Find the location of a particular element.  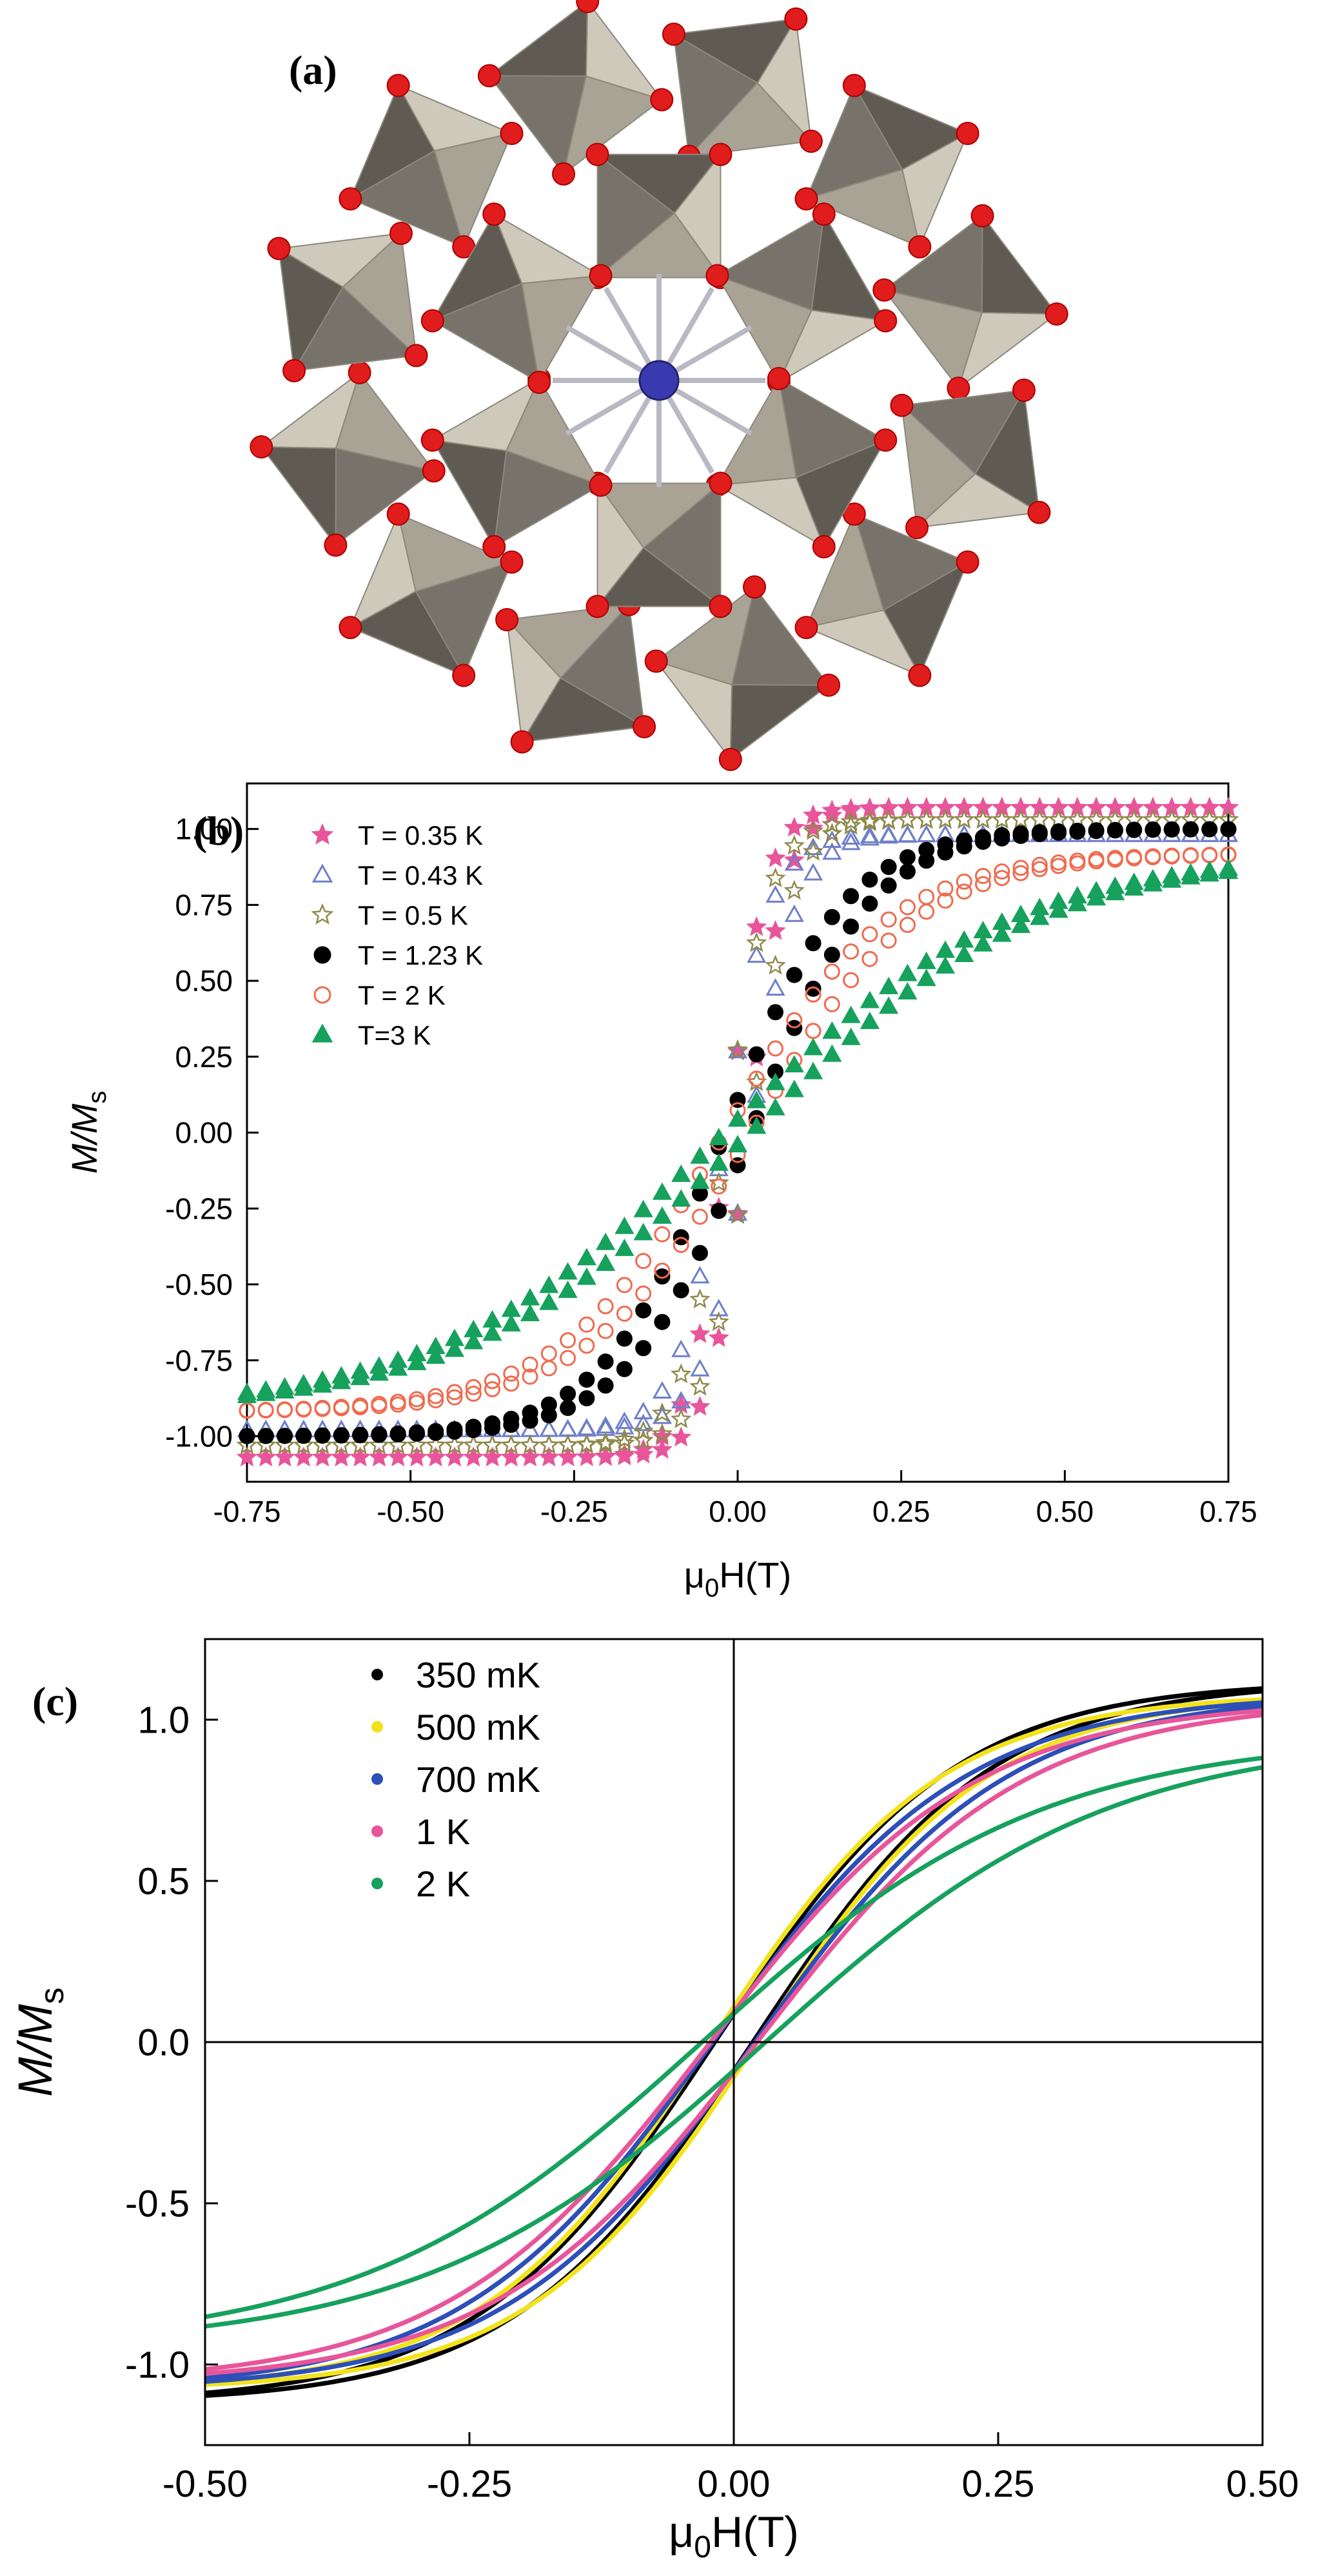

y-tick-label: 1.0 is located at coordinates (163, 1720).